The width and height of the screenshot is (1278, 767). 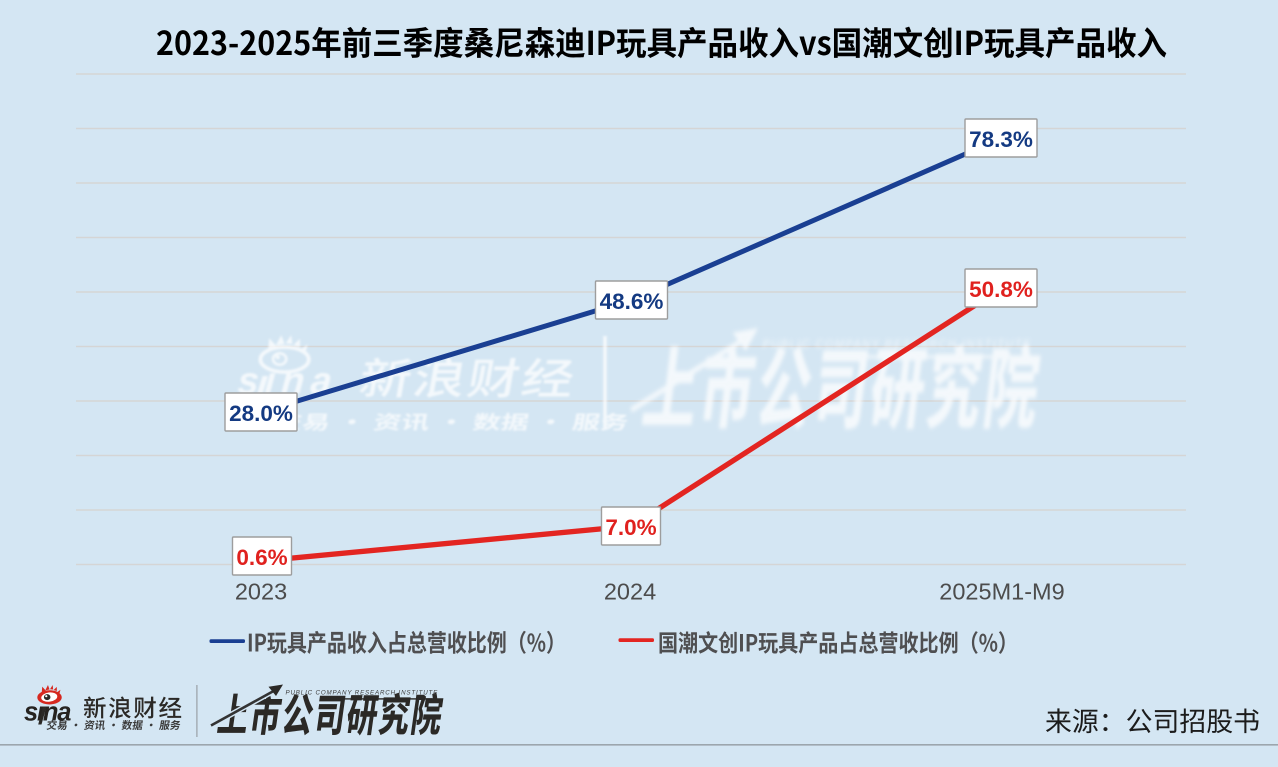 What do you see at coordinates (1001, 289) in the screenshot?
I see `svg-text: 50.8%` at bounding box center [1001, 289].